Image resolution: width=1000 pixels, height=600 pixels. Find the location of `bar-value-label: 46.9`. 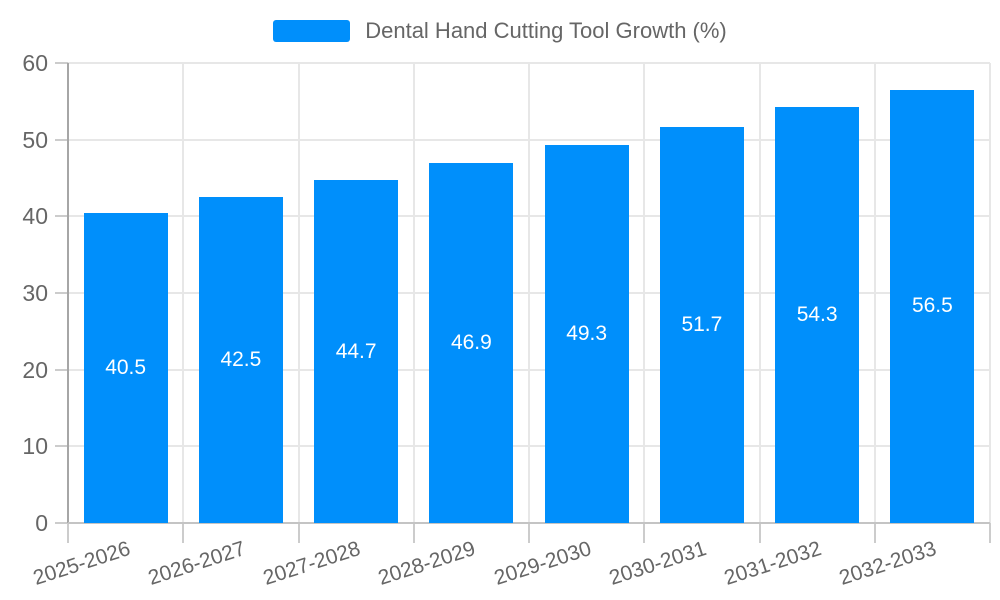

bar-value-label: 46.9 is located at coordinates (471, 343).